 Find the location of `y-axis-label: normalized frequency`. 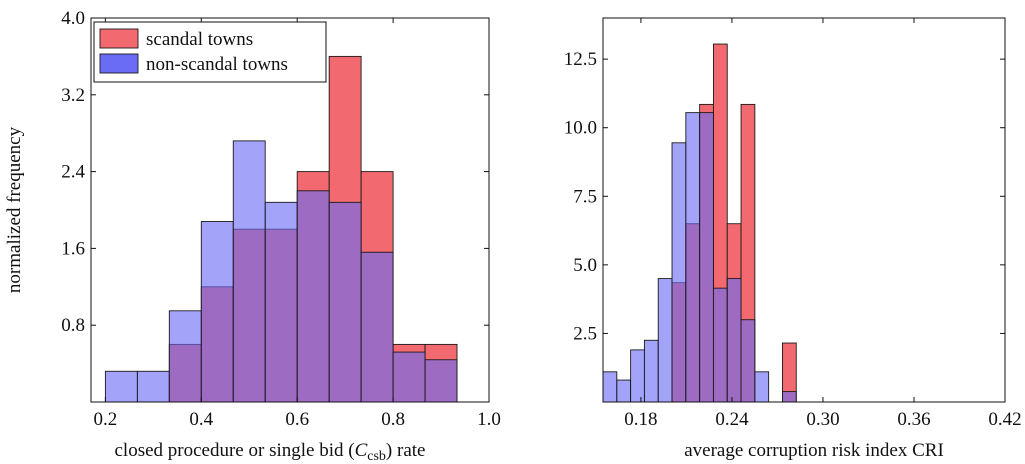

y-axis-label: normalized frequency is located at coordinates (14, 209).